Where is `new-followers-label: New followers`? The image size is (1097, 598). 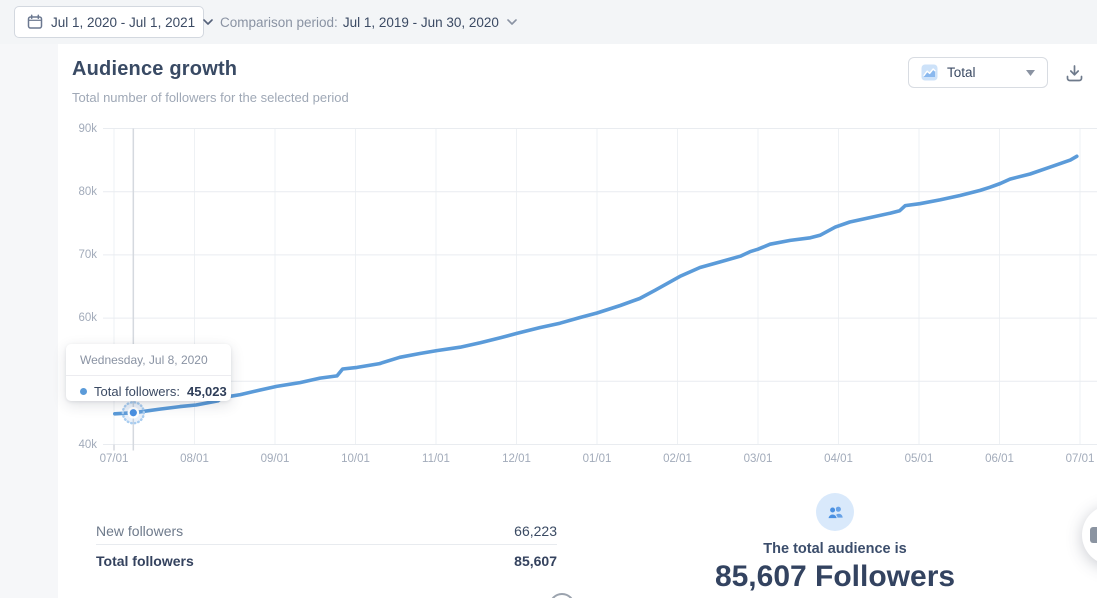 new-followers-label: New followers is located at coordinates (140, 531).